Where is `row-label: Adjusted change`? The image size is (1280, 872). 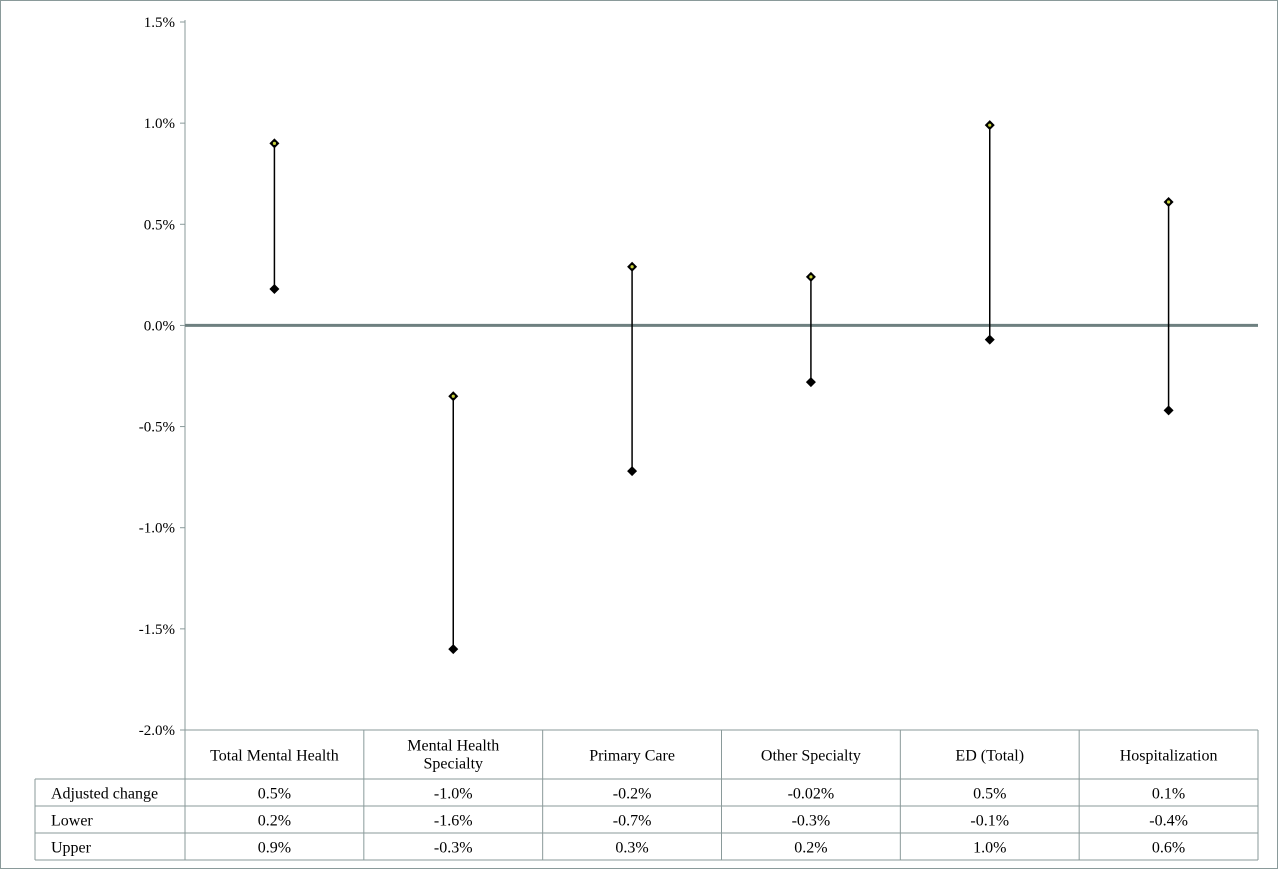 row-label: Adjusted change is located at coordinates (104, 794).